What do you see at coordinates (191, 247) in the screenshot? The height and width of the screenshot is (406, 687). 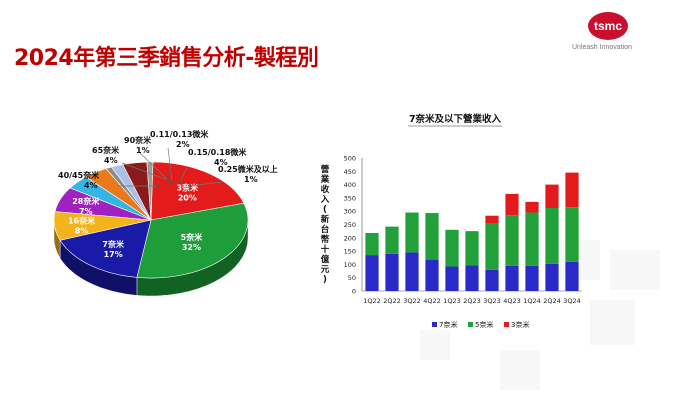 I see `pie-slice-value: 32%` at bounding box center [191, 247].